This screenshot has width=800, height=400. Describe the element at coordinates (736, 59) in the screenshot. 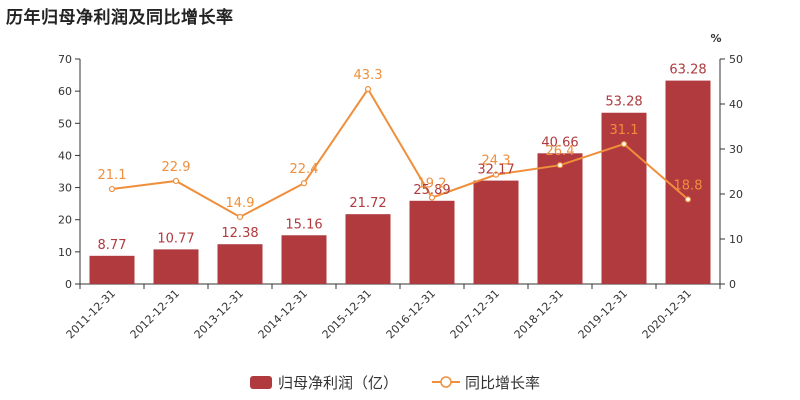

I see `right-y-tick-label: 50` at that location.